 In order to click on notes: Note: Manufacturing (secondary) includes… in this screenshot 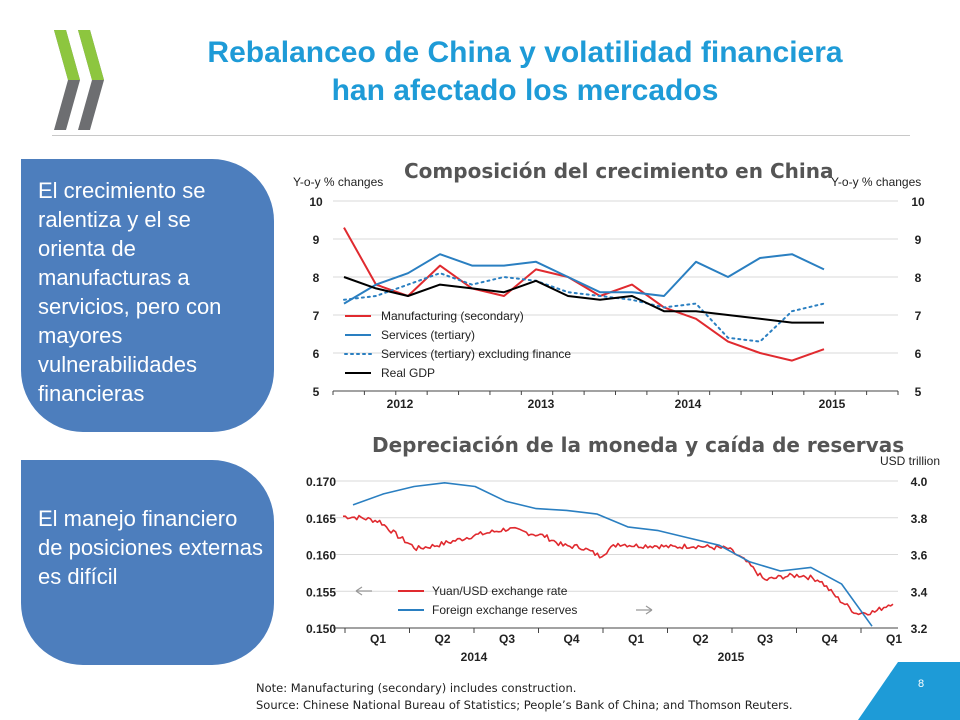, I will do `click(524, 697)`.